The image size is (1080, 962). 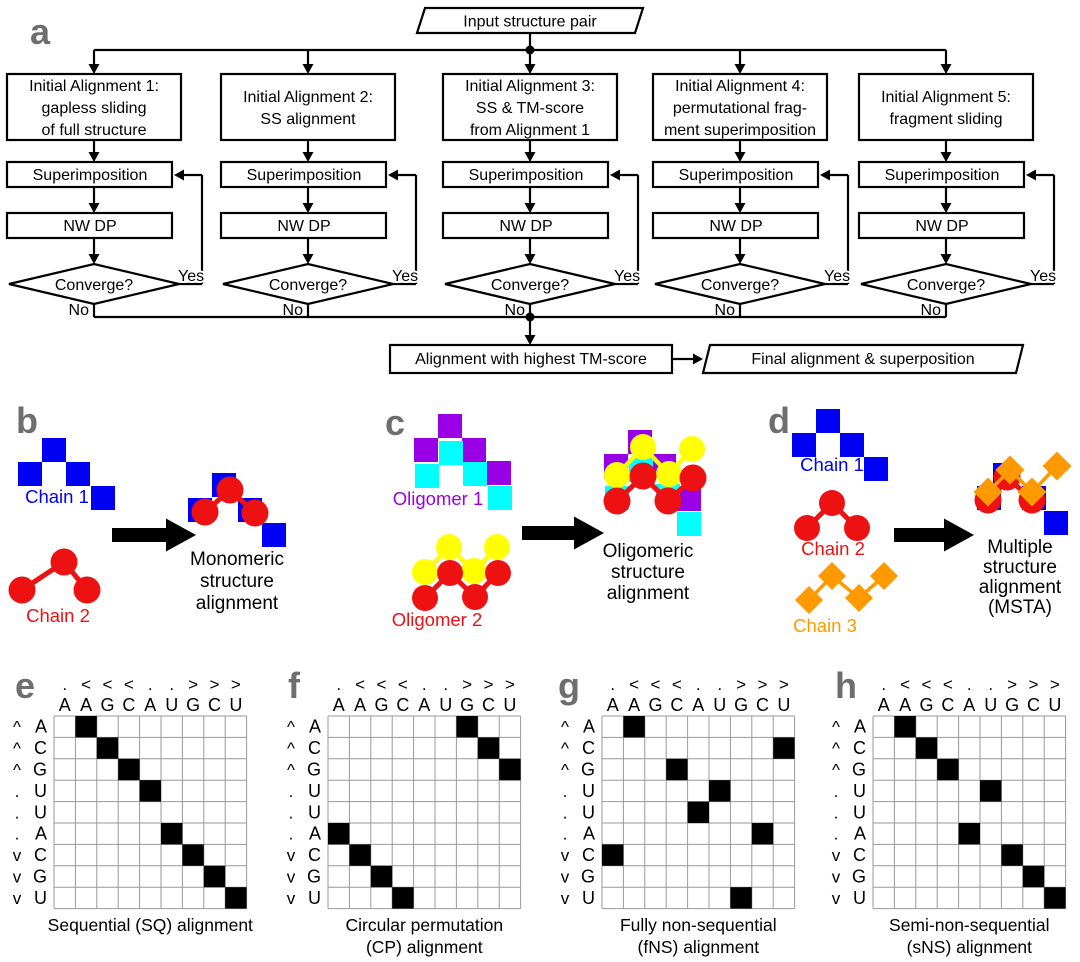 I want to click on result-caption-line: structure, so click(x=237, y=581).